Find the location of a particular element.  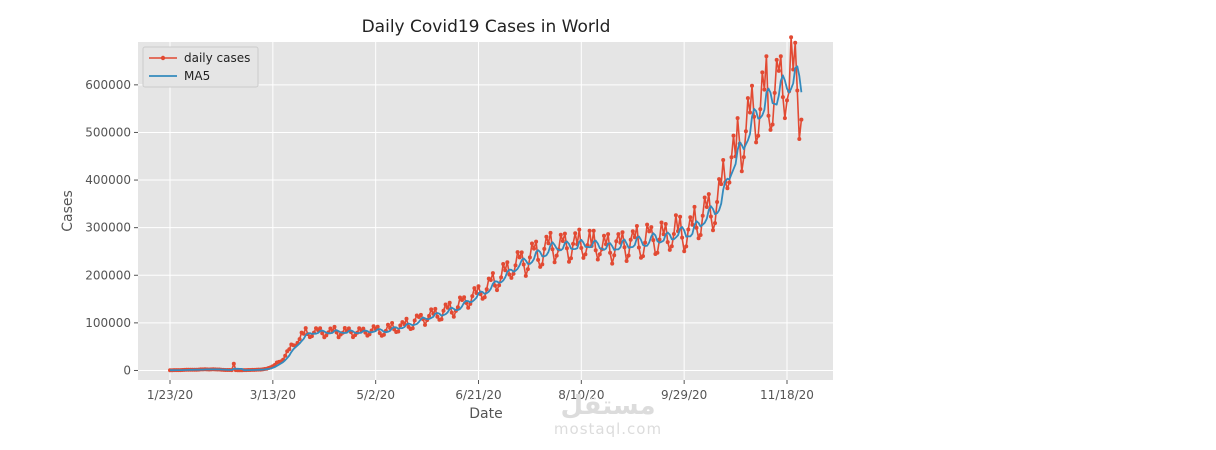

y-tick-label: 300000 is located at coordinates (108, 228).